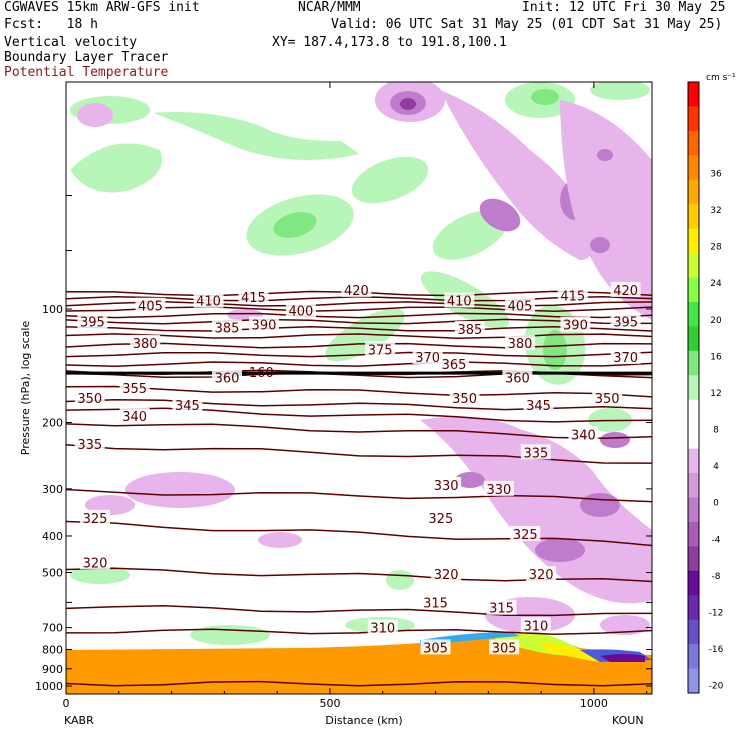 The width and height of the screenshot is (740, 740). I want to click on theta-label: 355, so click(134, 389).